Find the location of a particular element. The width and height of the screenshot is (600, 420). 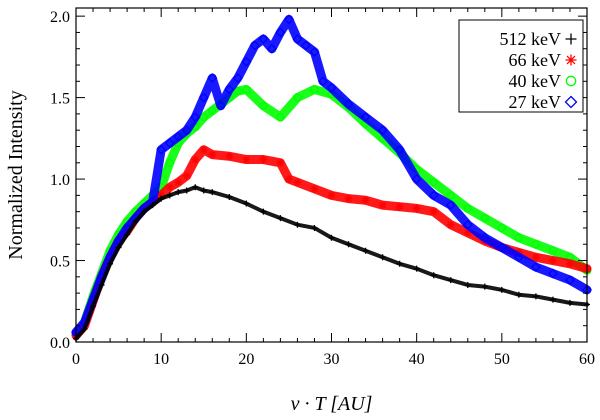

x-tick-label: 30 is located at coordinates (332, 359).